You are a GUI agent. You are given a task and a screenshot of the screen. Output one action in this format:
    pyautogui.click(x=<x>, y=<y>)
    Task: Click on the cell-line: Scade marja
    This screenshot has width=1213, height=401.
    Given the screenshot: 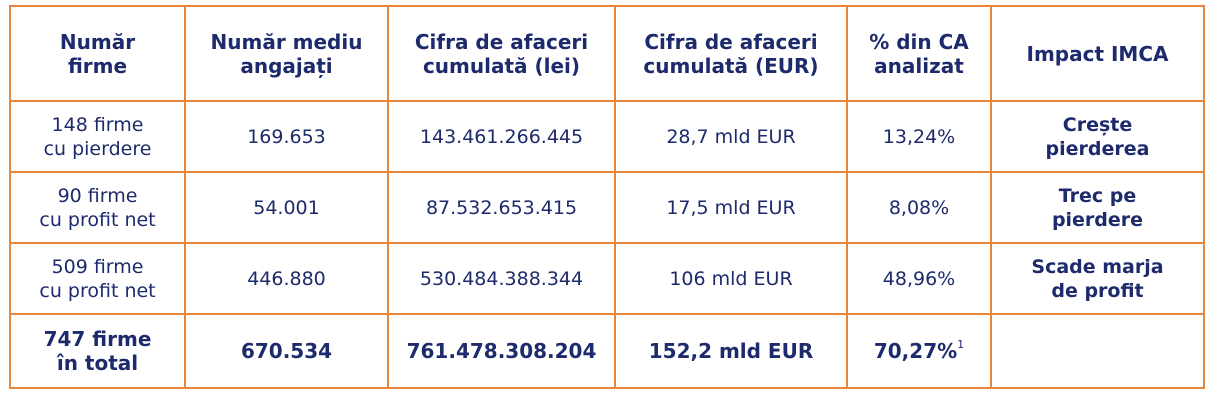 What is the action you would take?
    pyautogui.click(x=1097, y=266)
    